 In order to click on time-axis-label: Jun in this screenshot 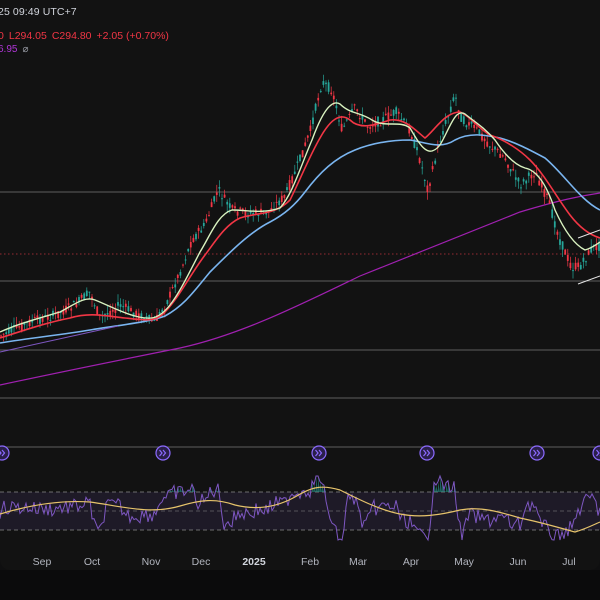, I will do `click(518, 562)`.